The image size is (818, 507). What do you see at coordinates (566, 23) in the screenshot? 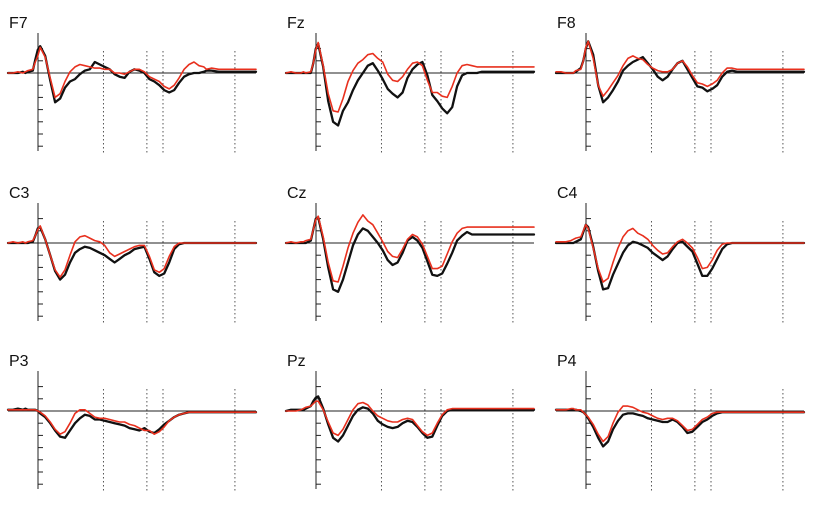
I see `electrode-label-f8: F8` at bounding box center [566, 23].